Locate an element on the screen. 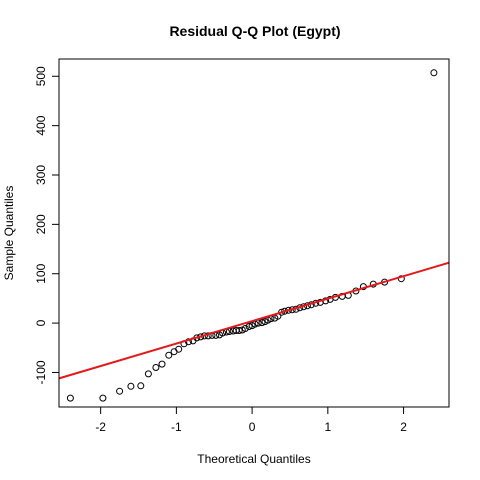 This screenshot has width=480, height=480. x-axis: -2 -1 0 1 2 is located at coordinates (251, 420).